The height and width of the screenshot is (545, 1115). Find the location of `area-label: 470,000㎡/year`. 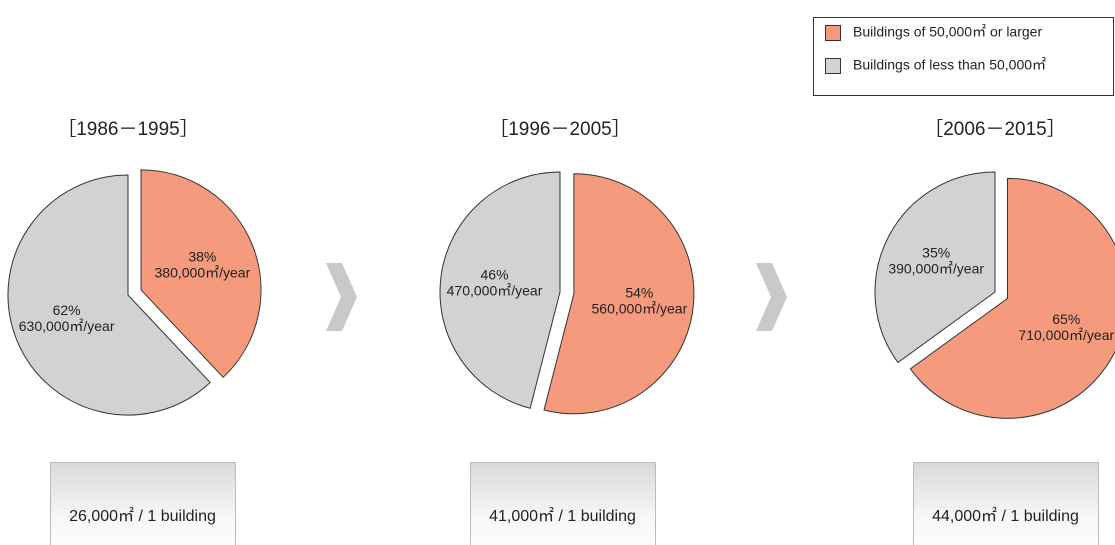

area-label: 470,000㎡/year is located at coordinates (495, 290).